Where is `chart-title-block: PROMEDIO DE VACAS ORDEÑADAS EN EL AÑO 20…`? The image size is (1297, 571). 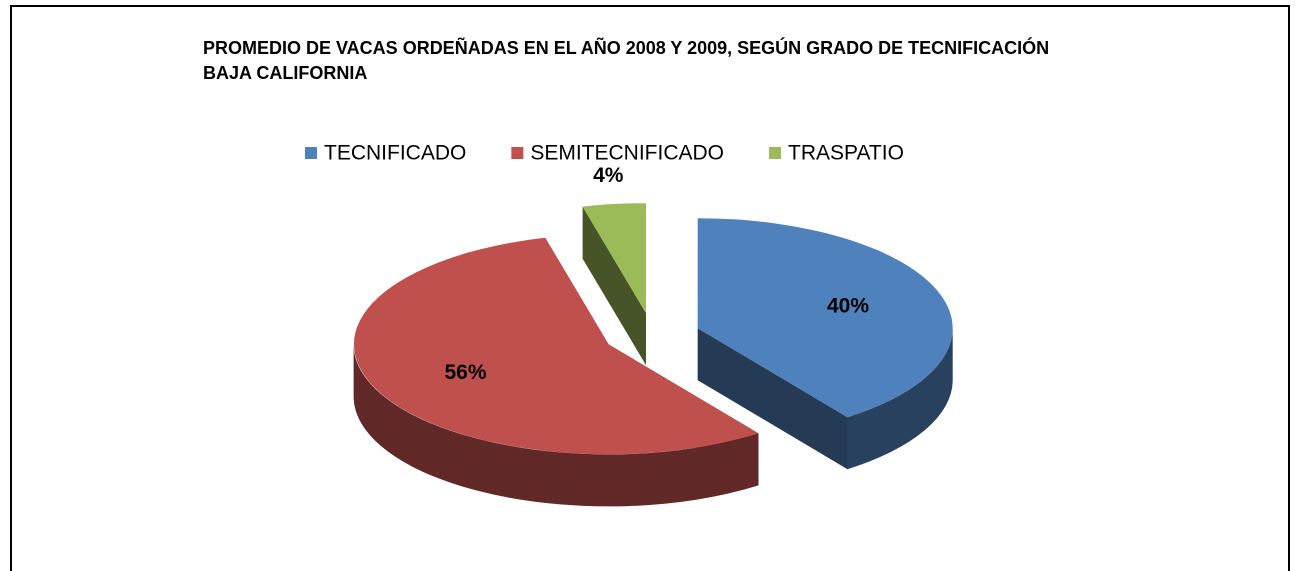
chart-title-block: PROMEDIO DE VACAS ORDEÑADAS EN EL AÑO 20… is located at coordinates (663, 61).